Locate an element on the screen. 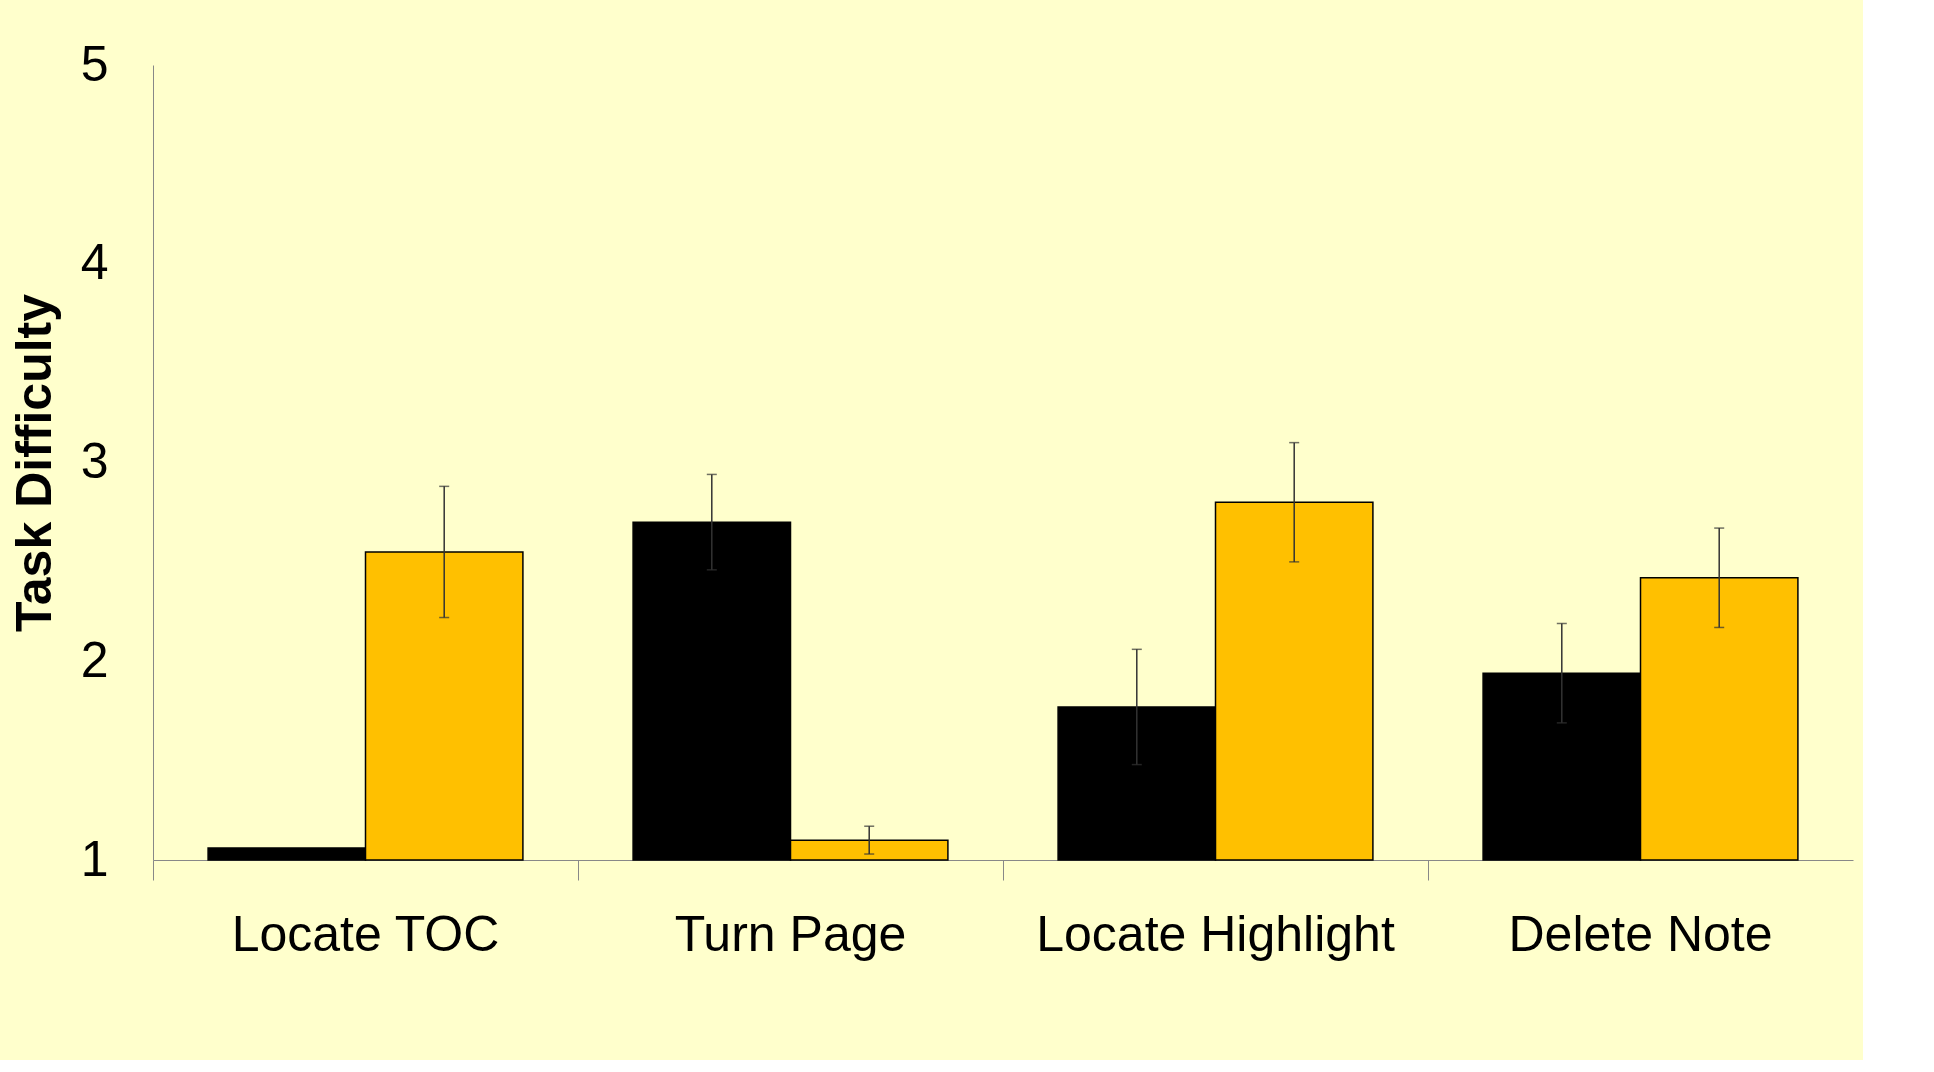 This screenshot has width=1934, height=1072. y-tick-label: 3 is located at coordinates (94, 461).